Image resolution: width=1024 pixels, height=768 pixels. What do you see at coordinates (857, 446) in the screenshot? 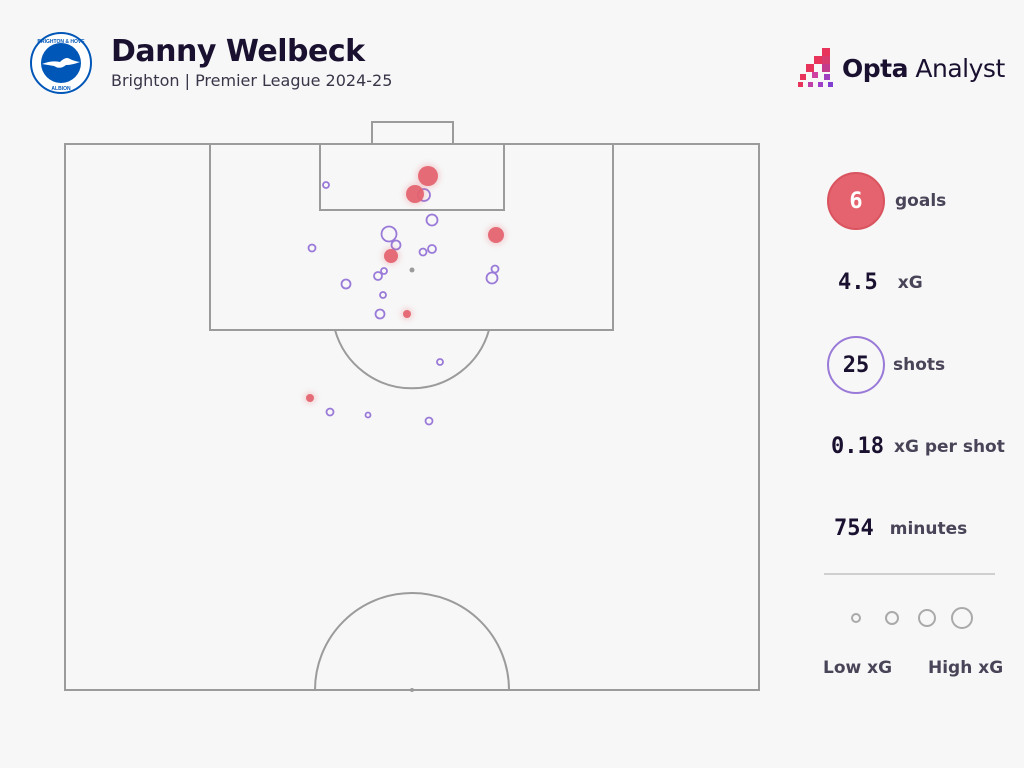
I see `xg-per-shot-value: 0.18` at bounding box center [857, 446].